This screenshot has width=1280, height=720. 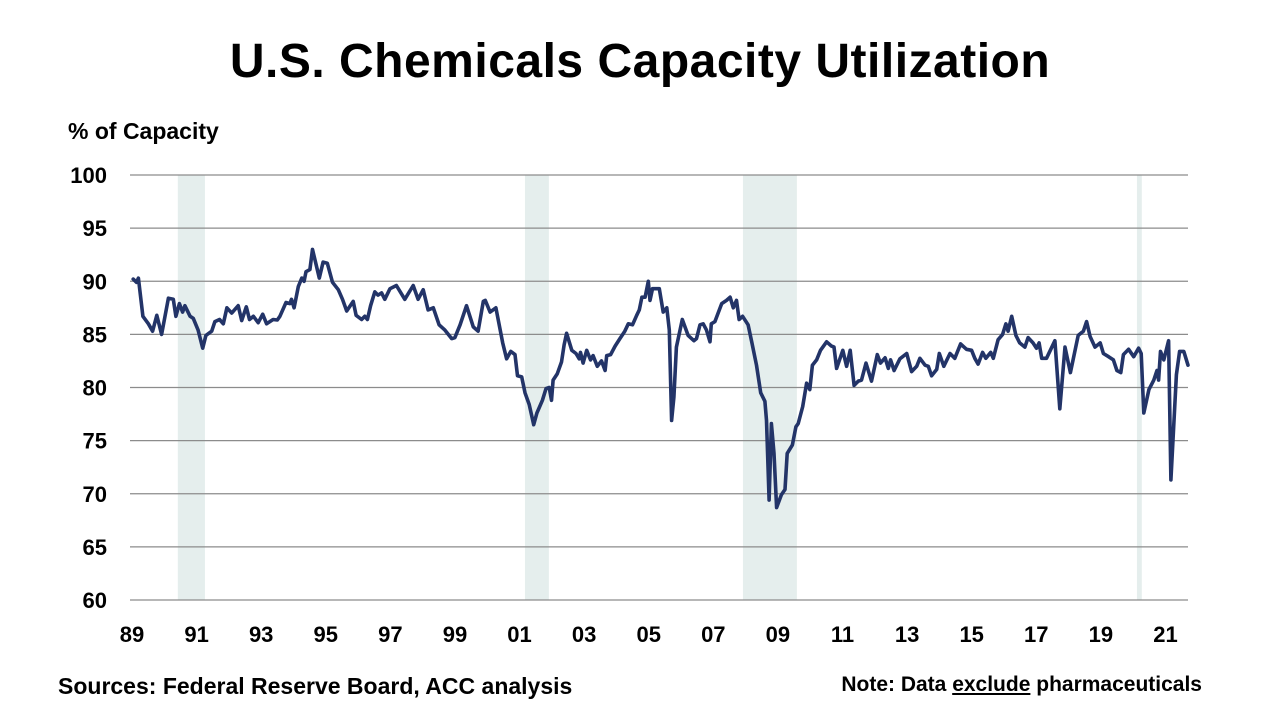 What do you see at coordinates (143, 131) in the screenshot?
I see `y-axis-label: % of Capacity` at bounding box center [143, 131].